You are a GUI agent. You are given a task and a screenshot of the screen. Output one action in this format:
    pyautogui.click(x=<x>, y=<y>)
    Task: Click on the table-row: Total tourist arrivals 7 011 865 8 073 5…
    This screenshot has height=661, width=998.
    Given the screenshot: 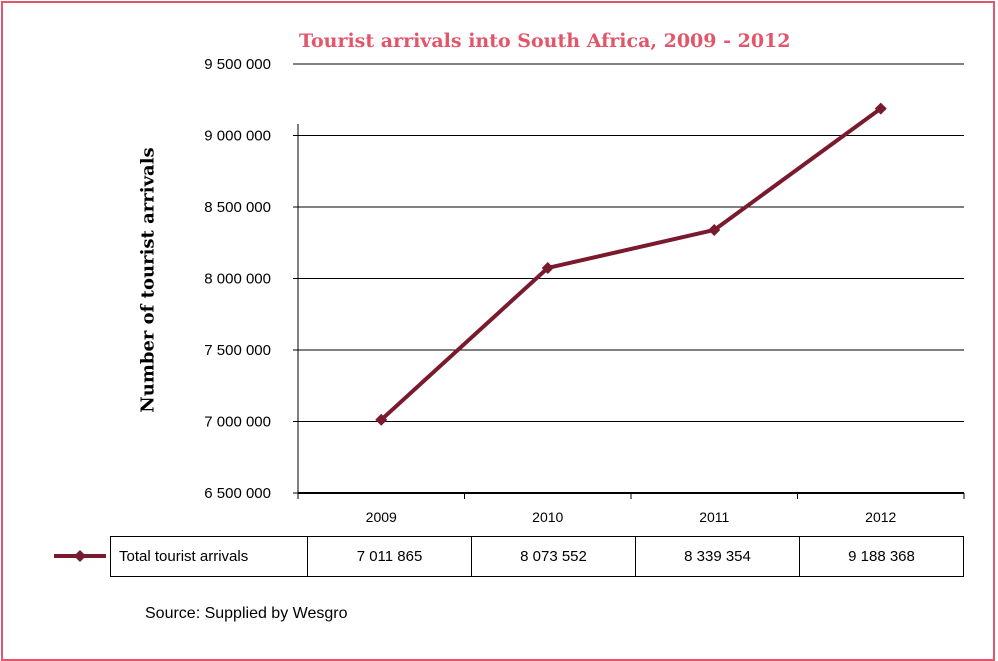 What is the action you would take?
    pyautogui.click(x=537, y=556)
    